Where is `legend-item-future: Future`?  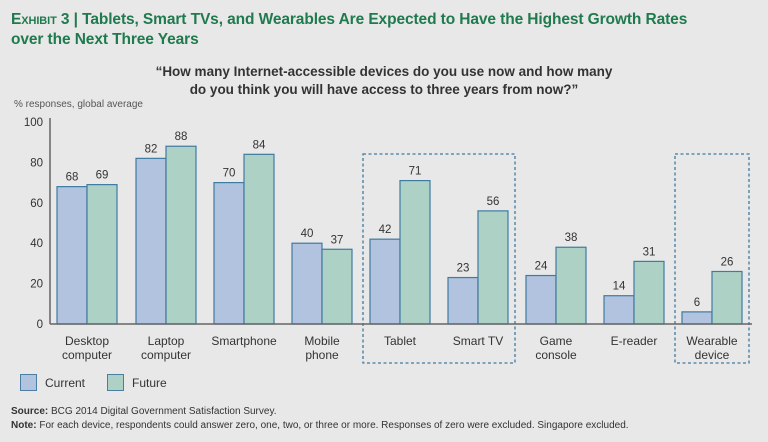 legend-item-future: Future is located at coordinates (137, 382).